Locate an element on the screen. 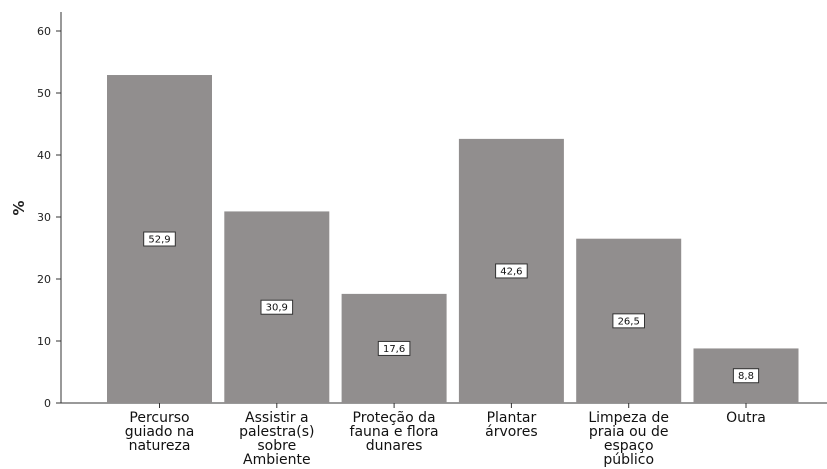 The width and height of the screenshot is (827, 469). data-label: 52,9 is located at coordinates (159, 239).